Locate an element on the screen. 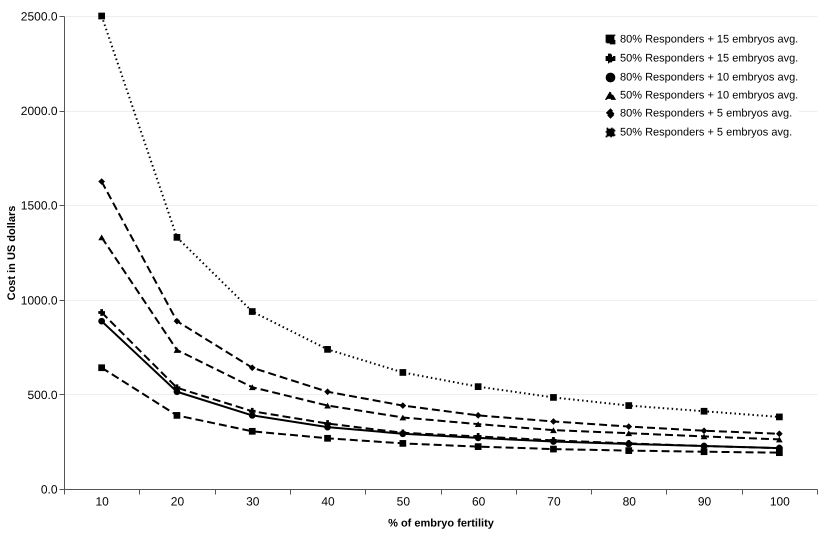 The image size is (828, 533). y-tick-label: 2000.0 is located at coordinates (39, 111).